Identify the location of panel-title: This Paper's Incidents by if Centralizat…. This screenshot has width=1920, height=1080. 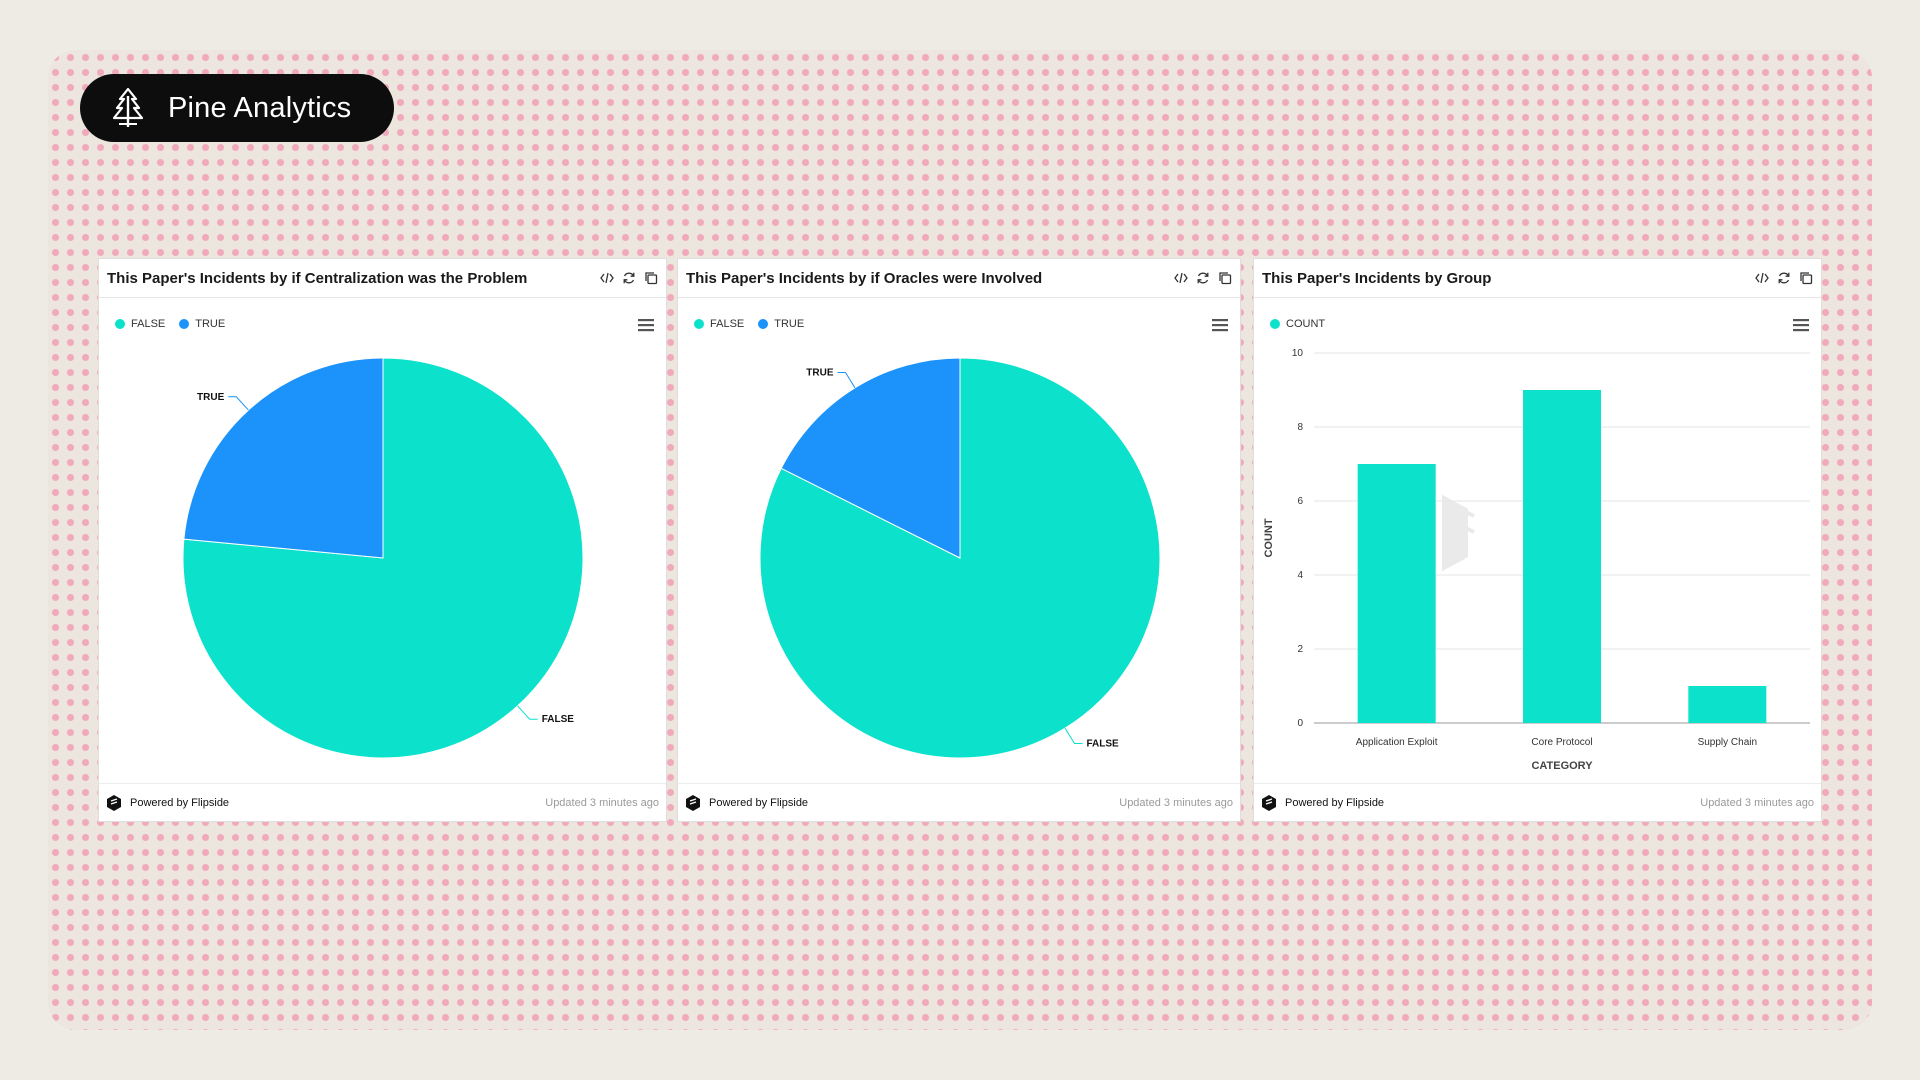
(317, 278).